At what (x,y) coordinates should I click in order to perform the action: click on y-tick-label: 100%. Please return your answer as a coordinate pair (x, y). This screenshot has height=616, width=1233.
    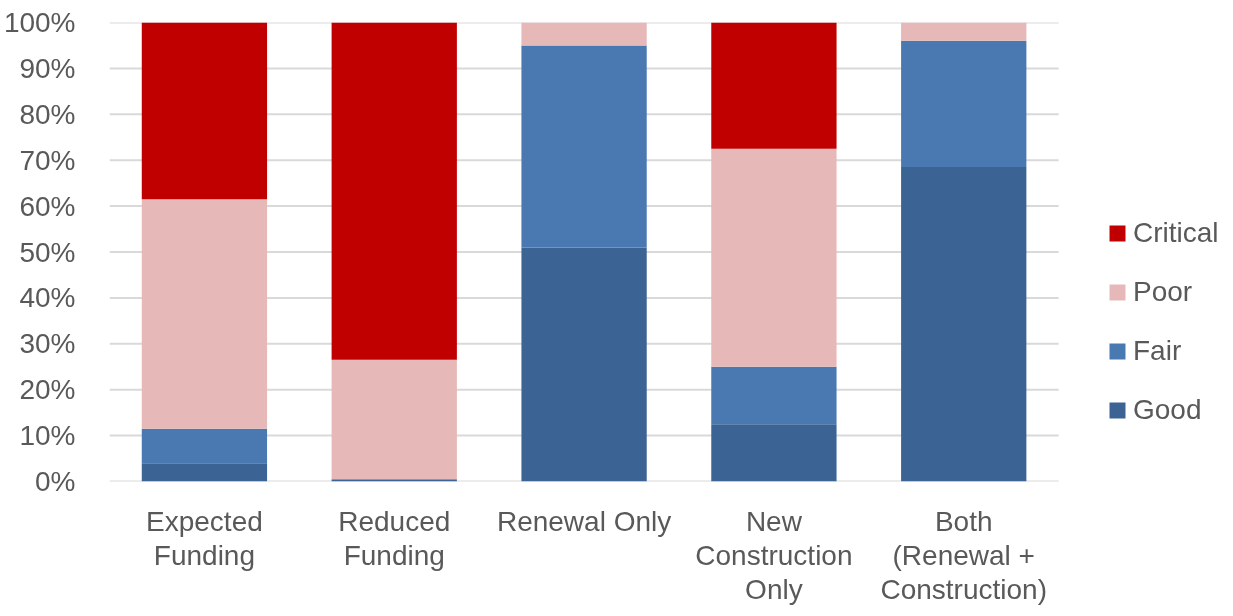
    Looking at the image, I should click on (39, 22).